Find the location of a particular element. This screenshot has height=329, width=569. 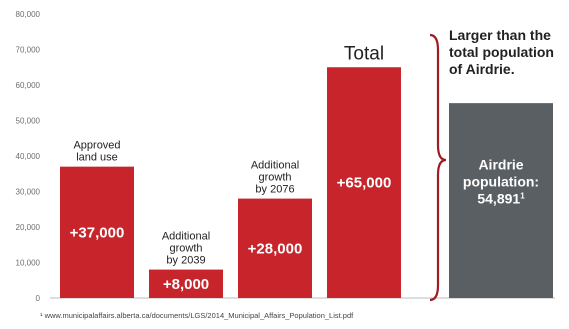

bar-value-label: 54,8911 is located at coordinates (501, 199).